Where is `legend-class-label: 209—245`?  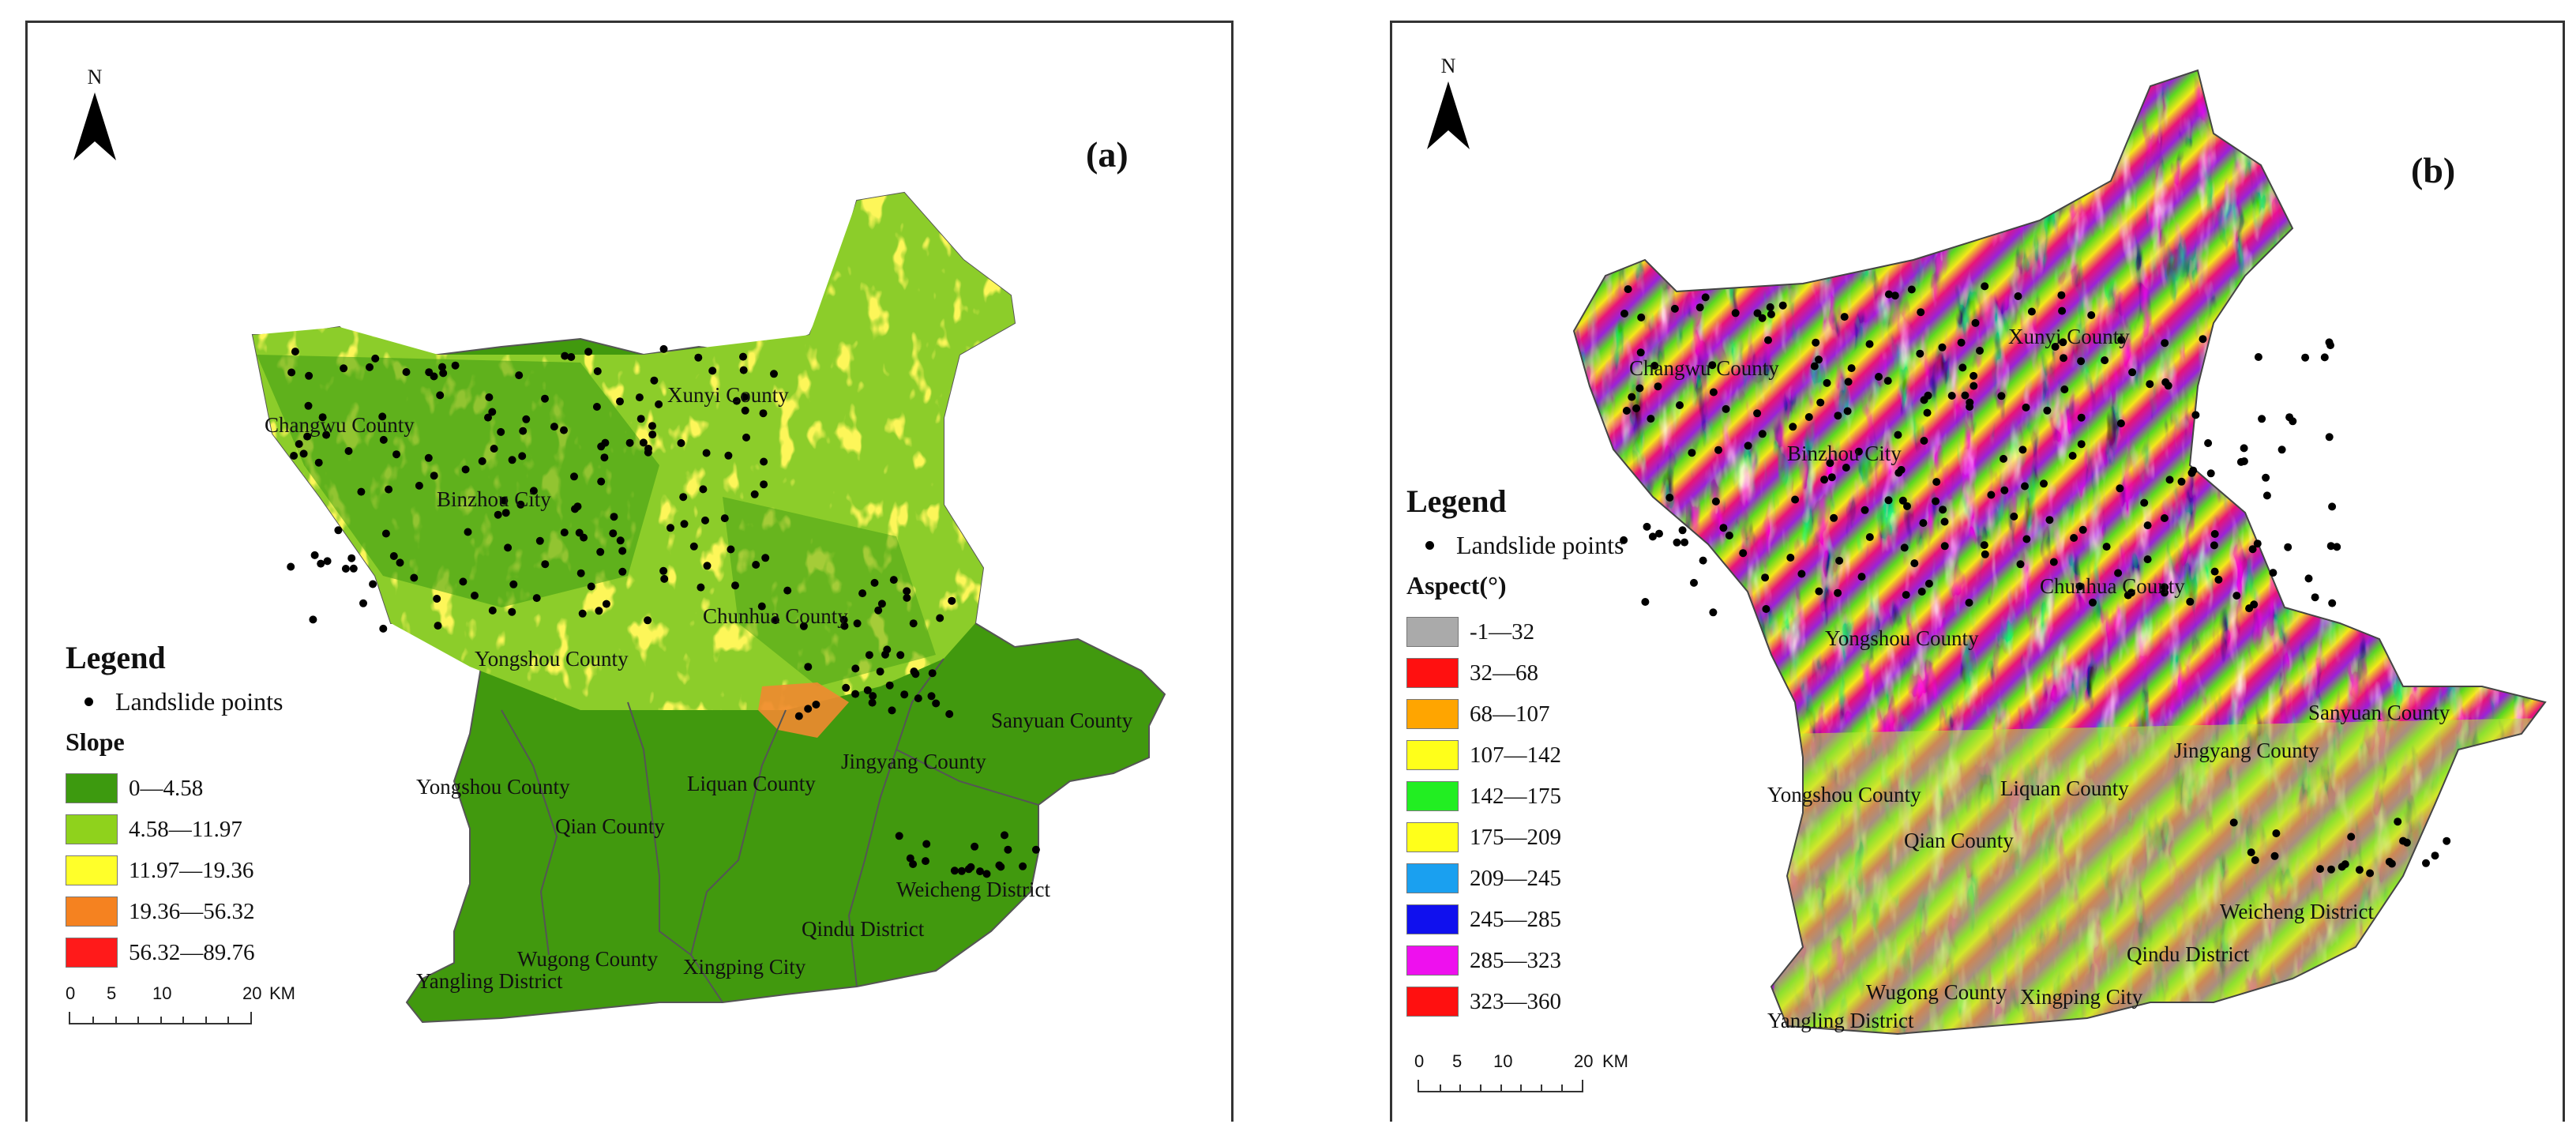 legend-class-label: 209—245 is located at coordinates (1515, 878).